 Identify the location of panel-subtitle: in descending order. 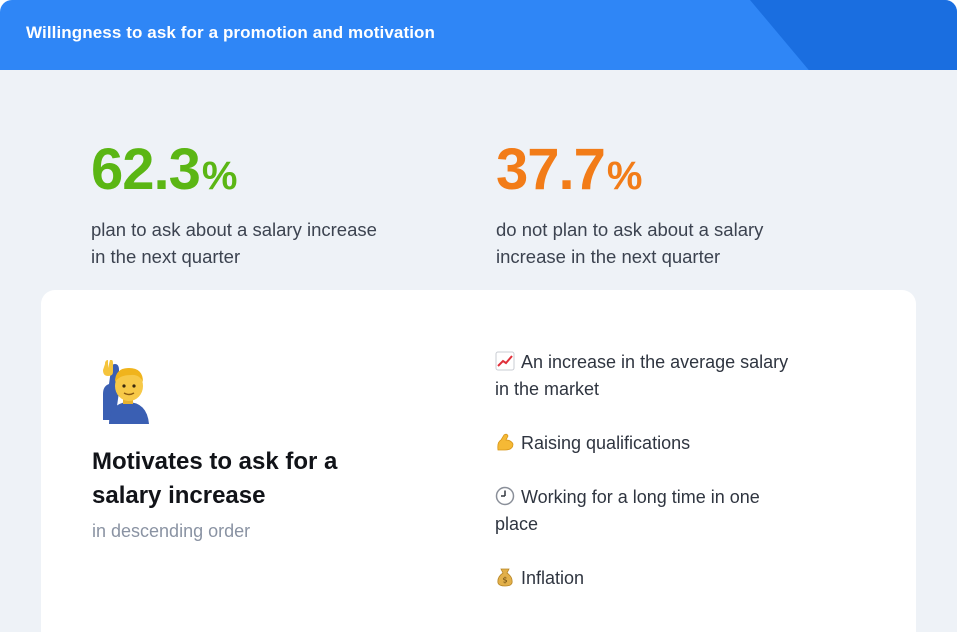
(171, 531).